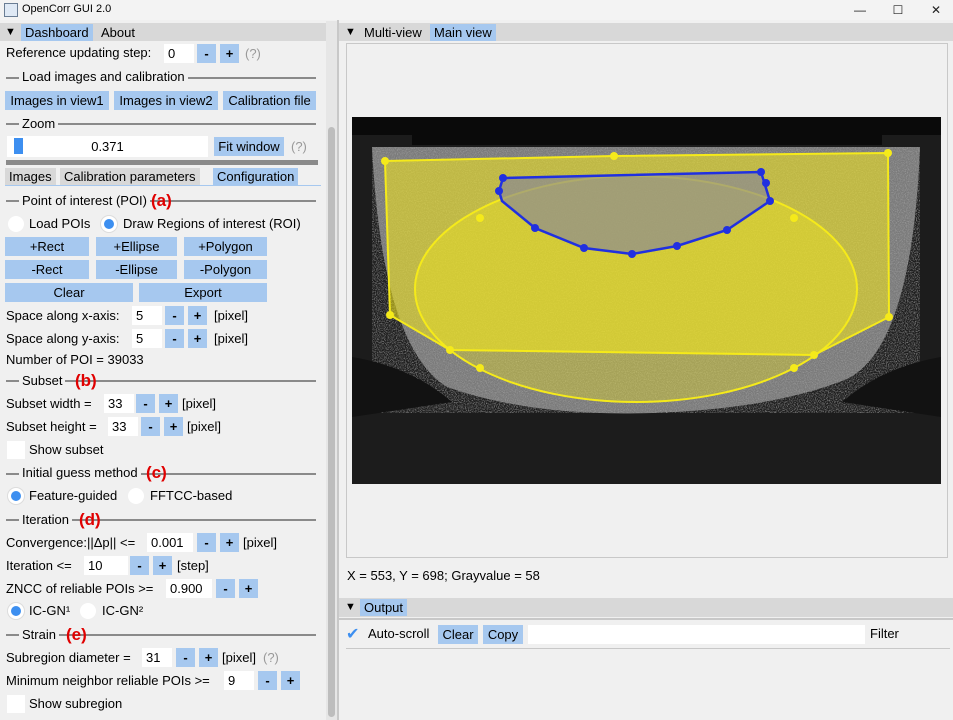  I want to click on sub-ellipse-button: -Ellipse, so click(136, 269).